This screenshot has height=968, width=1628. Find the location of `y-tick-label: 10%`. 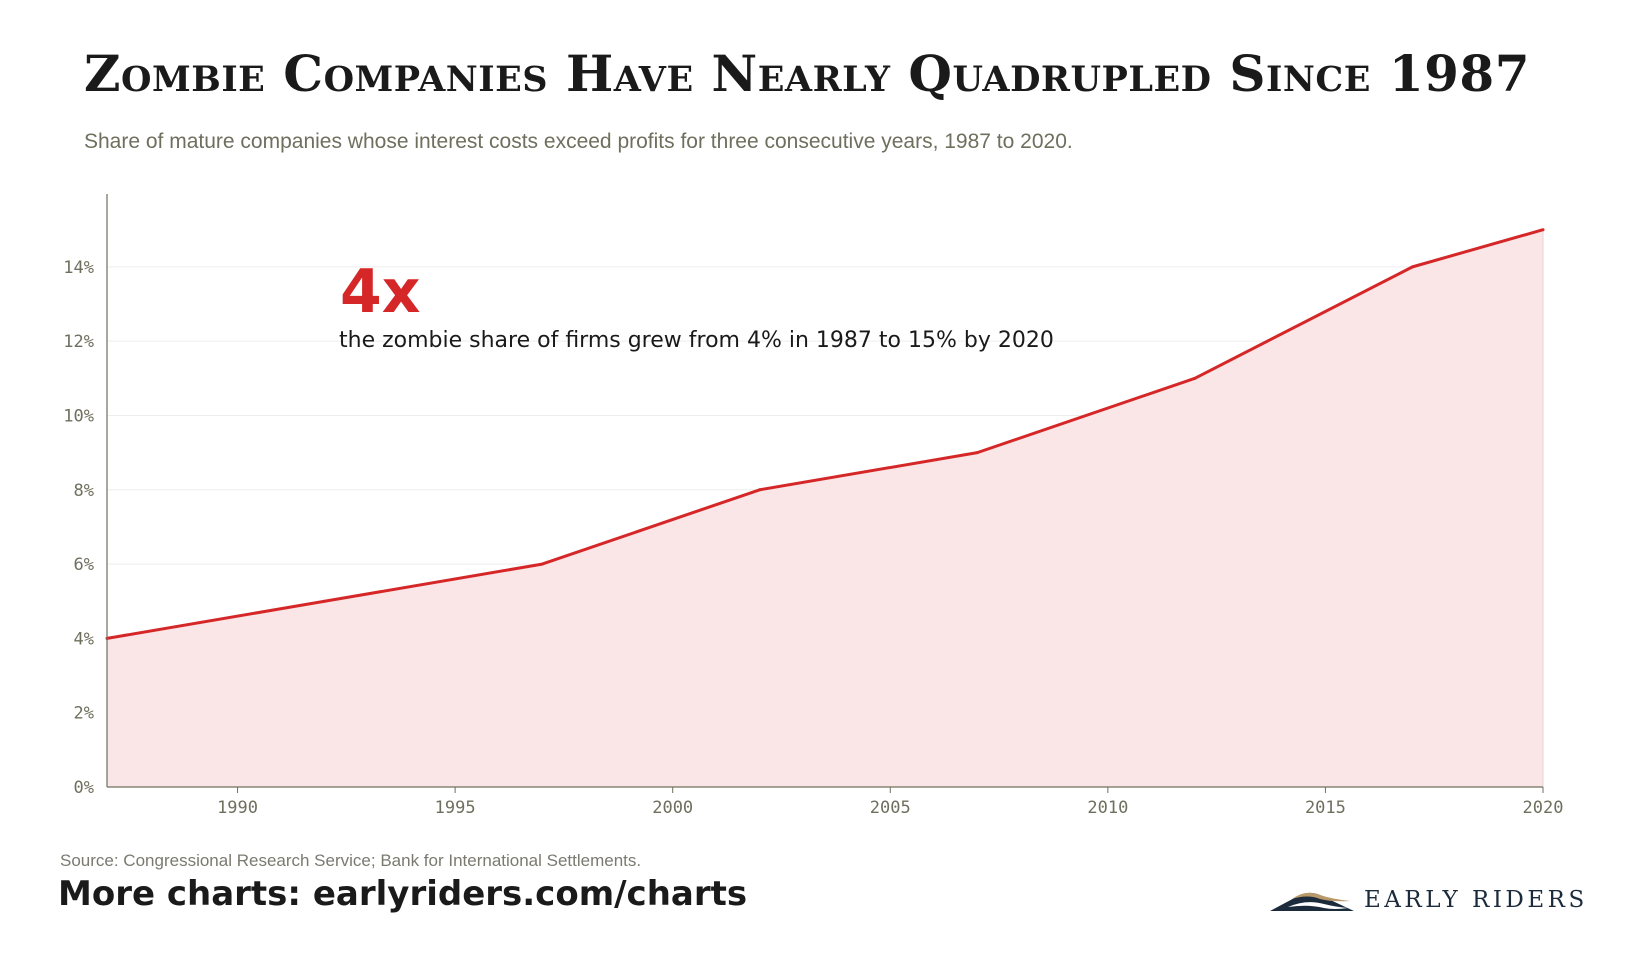

y-tick-label: 10% is located at coordinates (78, 416).